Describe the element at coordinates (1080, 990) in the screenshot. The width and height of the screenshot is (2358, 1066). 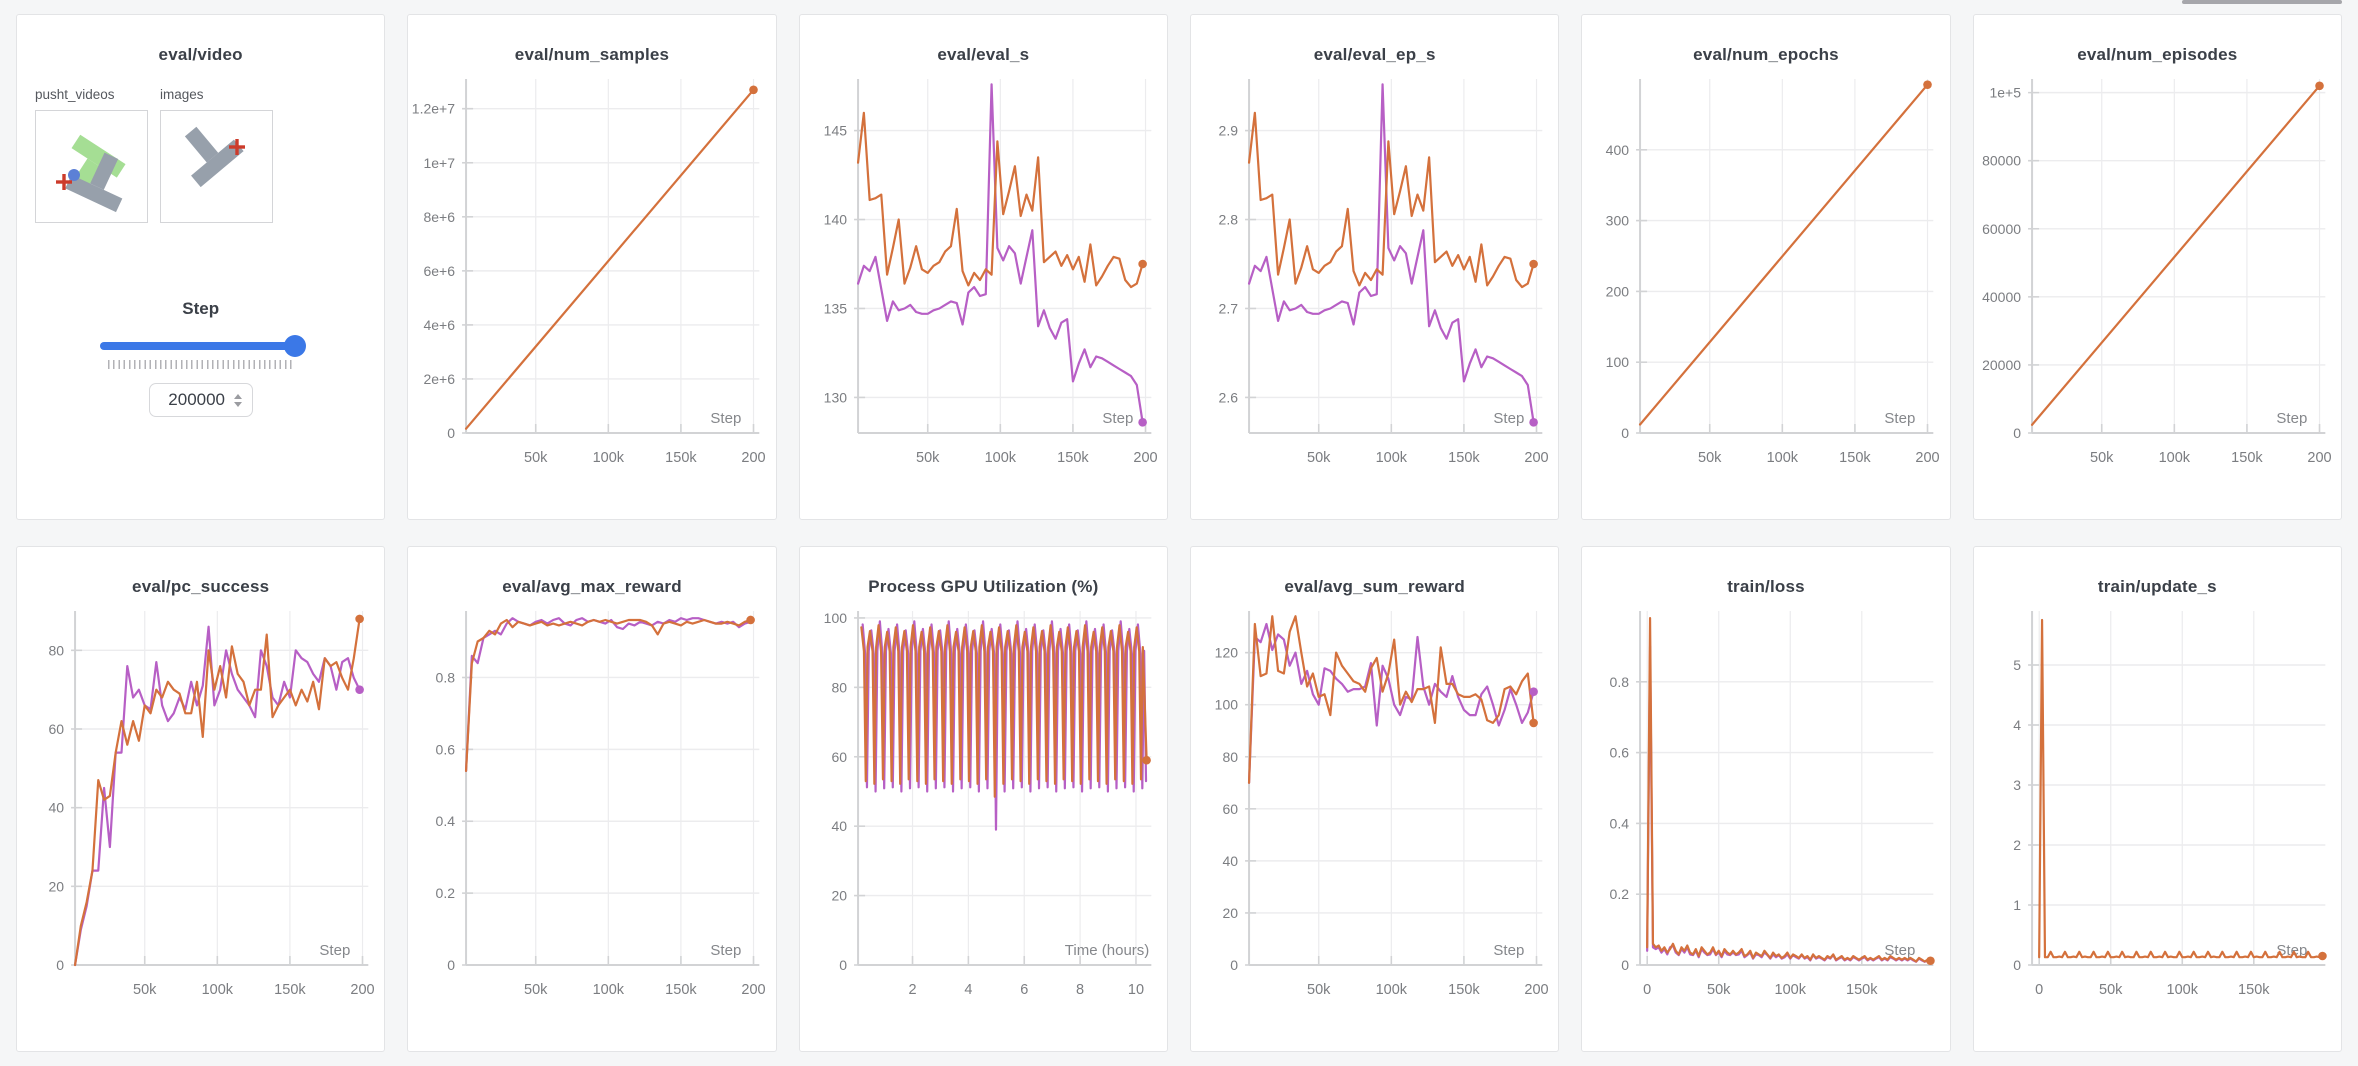
I see `x-tick-label: 8` at that location.